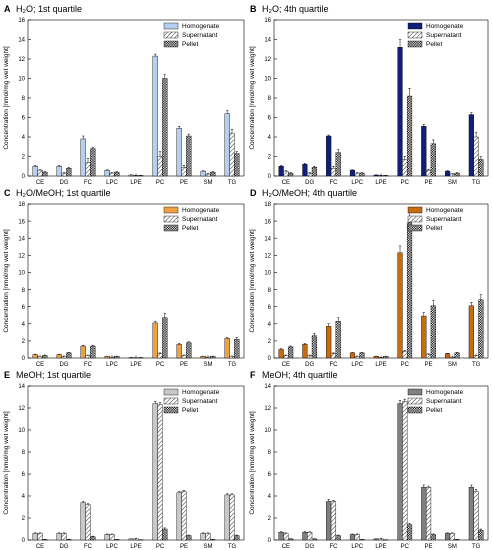 Image resolution: width=492 pixels, height=550 pixels. What do you see at coordinates (253, 9) in the screenshot?
I see `panel-letter: B` at bounding box center [253, 9].